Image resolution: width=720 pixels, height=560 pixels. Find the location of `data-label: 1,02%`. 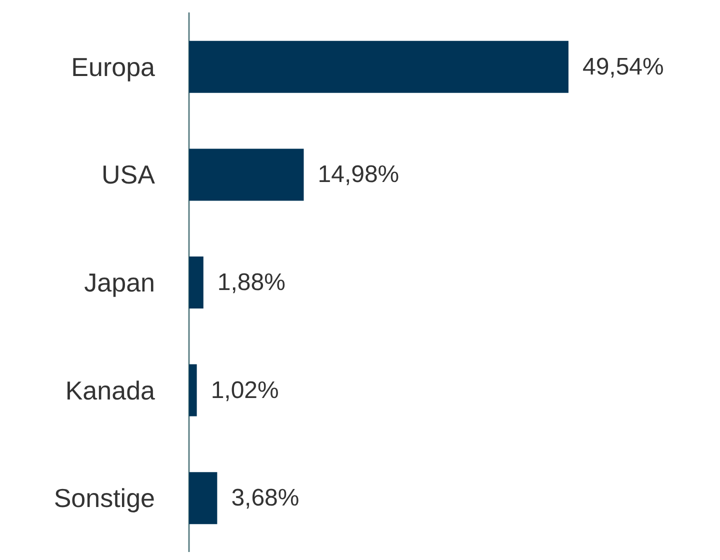

data-label: 1,02% is located at coordinates (244, 390).